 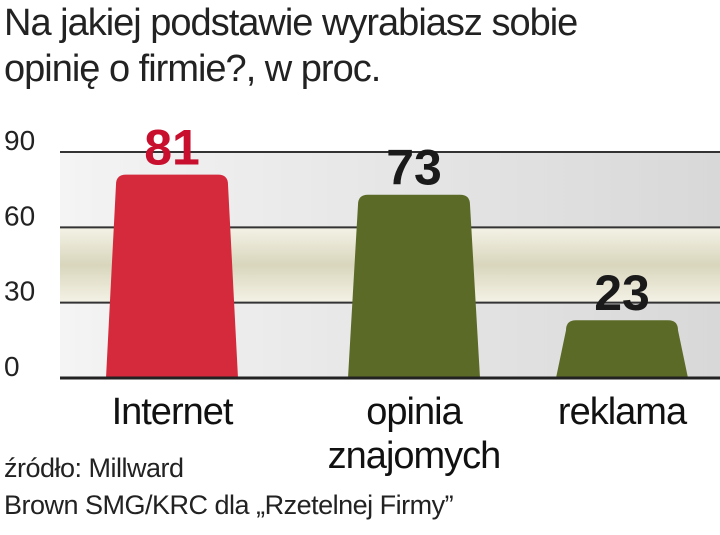 What do you see at coordinates (172, 412) in the screenshot?
I see `x-tick-label: Internet` at bounding box center [172, 412].